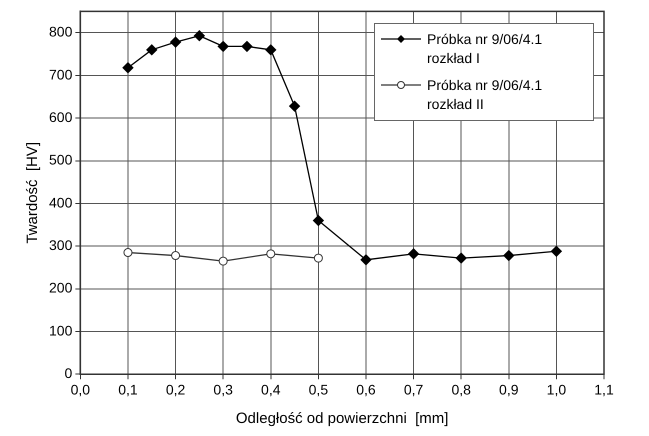 The height and width of the screenshot is (436, 649). What do you see at coordinates (33, 193) in the screenshot?
I see `y-axis-title: Twardość [HV]` at bounding box center [33, 193].